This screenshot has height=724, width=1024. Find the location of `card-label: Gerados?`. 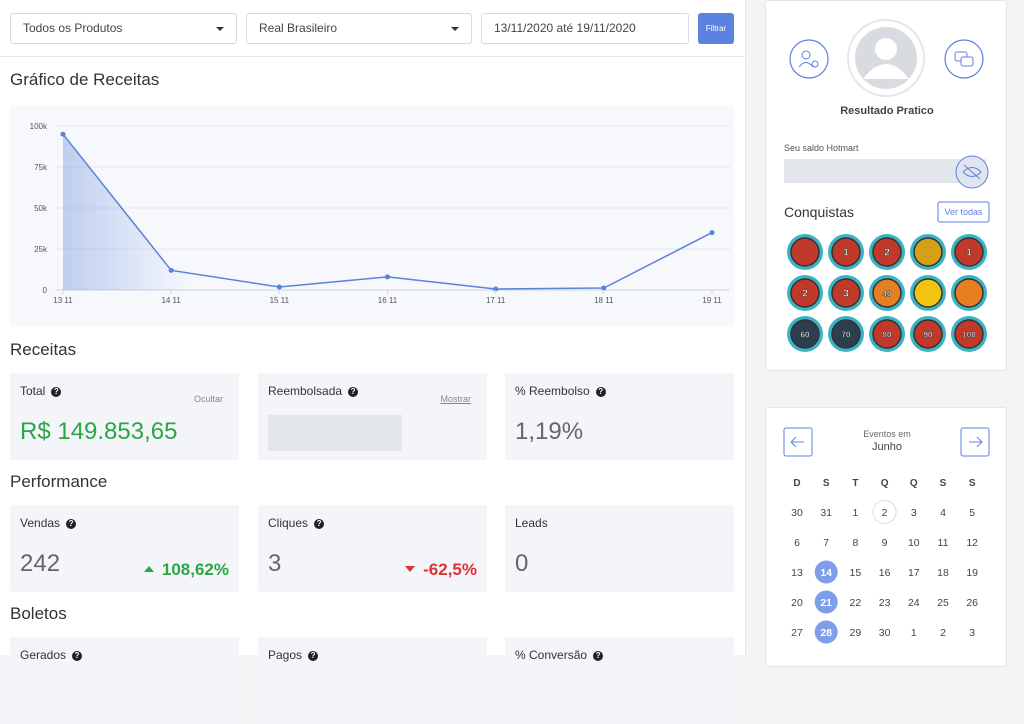

card-label: Gerados? is located at coordinates (51, 655).